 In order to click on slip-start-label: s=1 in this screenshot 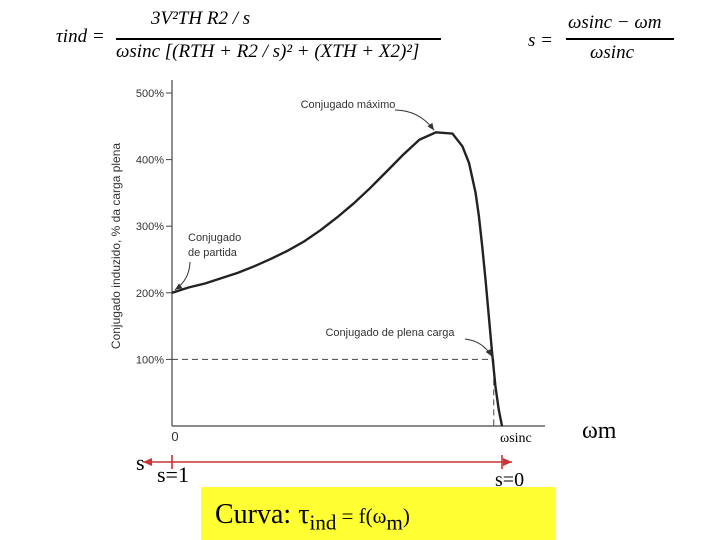, I will do `click(173, 474)`.